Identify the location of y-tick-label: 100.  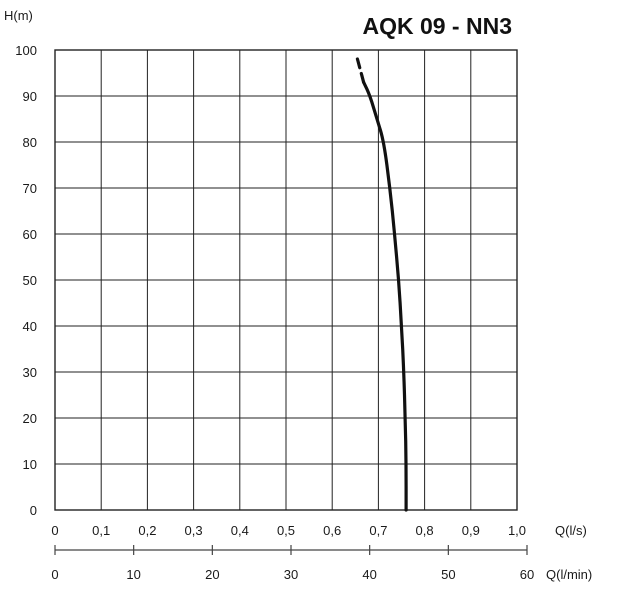
(26, 50).